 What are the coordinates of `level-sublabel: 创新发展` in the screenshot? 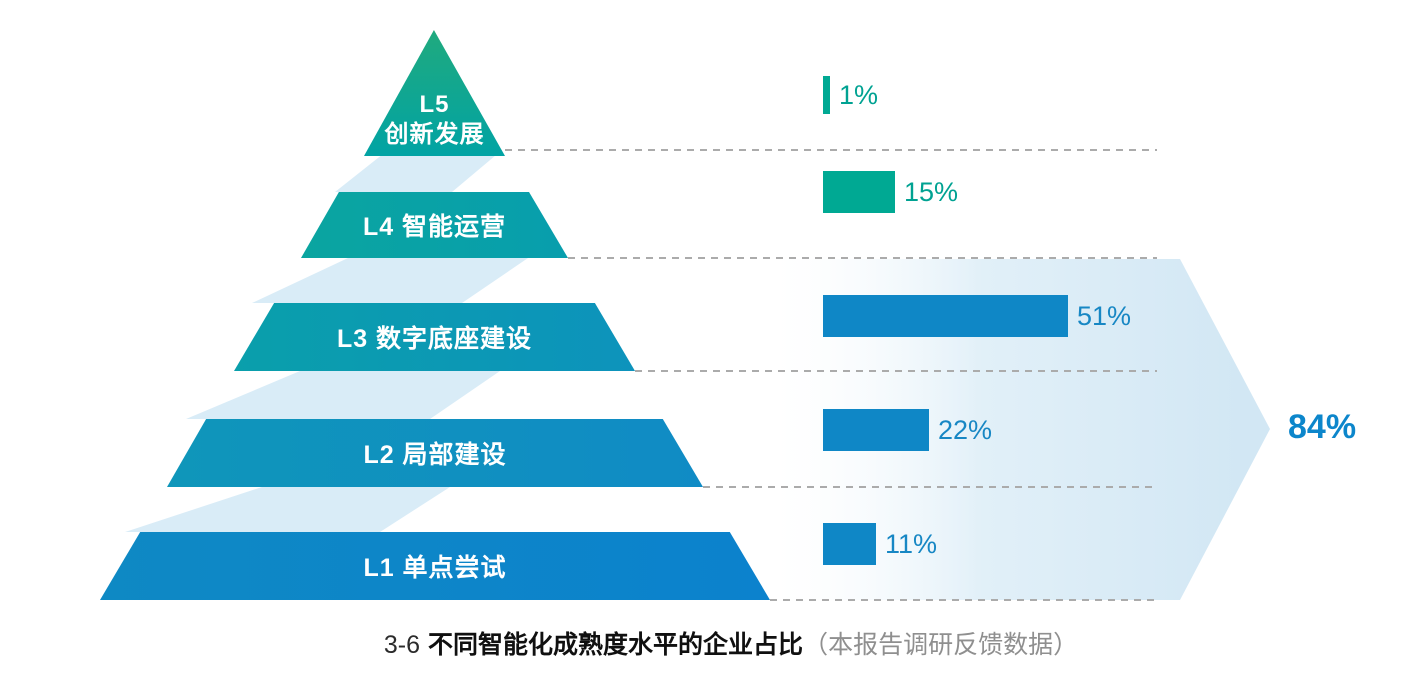 It's located at (434, 134).